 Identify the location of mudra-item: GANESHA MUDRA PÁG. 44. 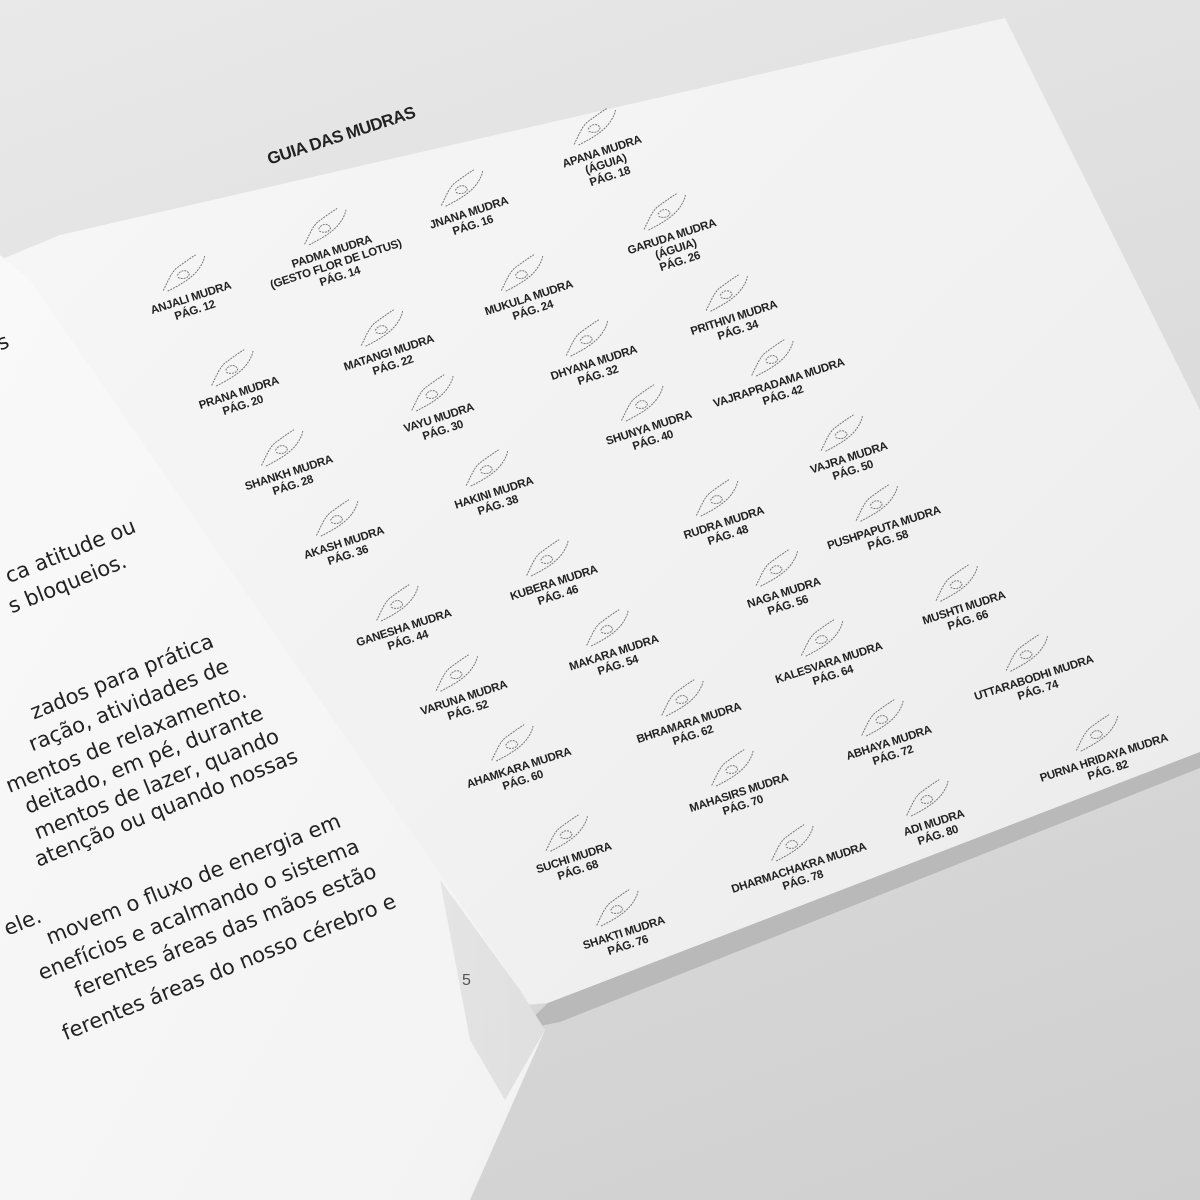
(400, 615).